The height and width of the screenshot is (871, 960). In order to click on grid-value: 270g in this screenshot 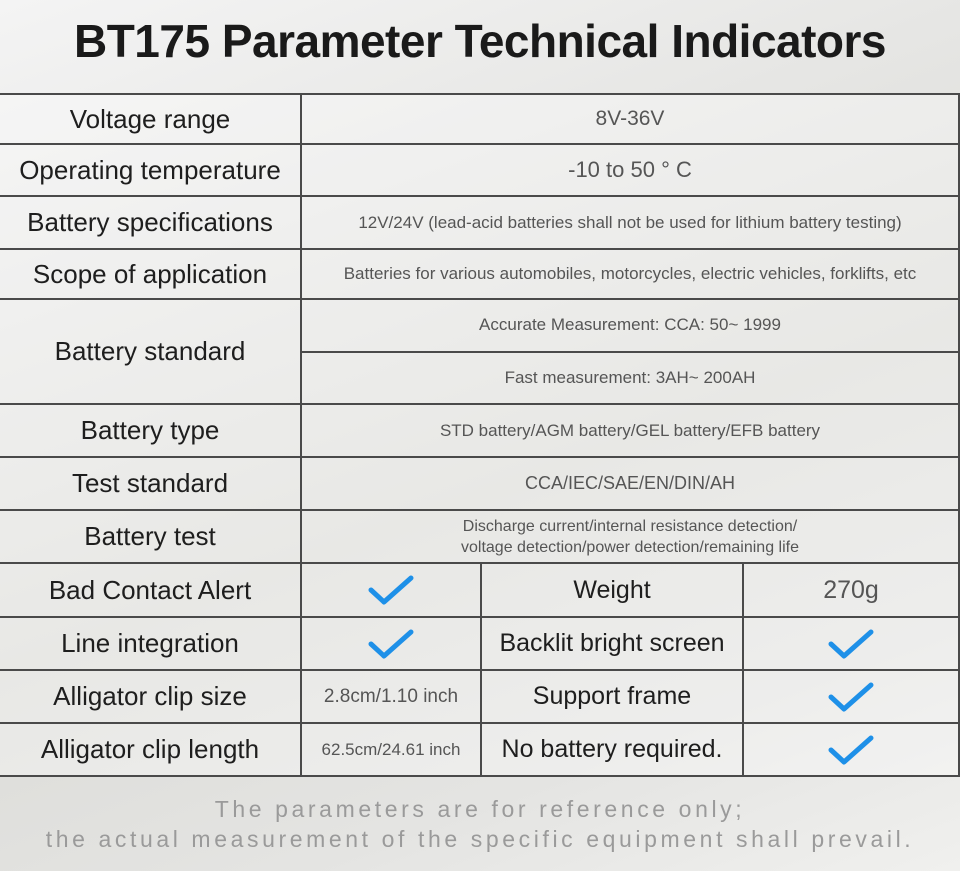, I will do `click(852, 591)`.